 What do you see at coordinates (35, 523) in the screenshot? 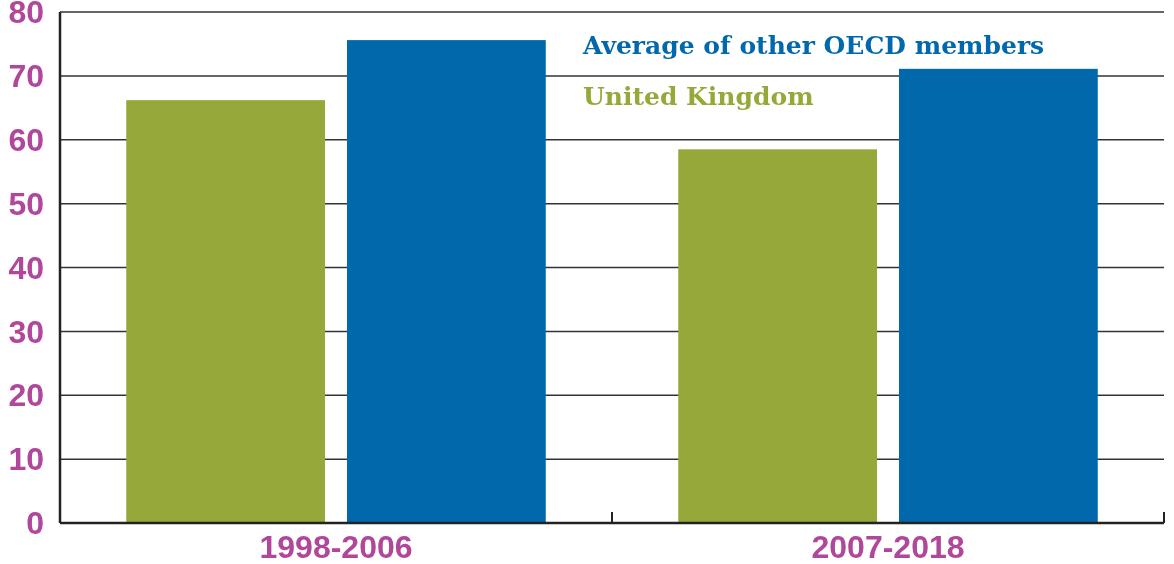
I see `y-tick-label: 0` at bounding box center [35, 523].